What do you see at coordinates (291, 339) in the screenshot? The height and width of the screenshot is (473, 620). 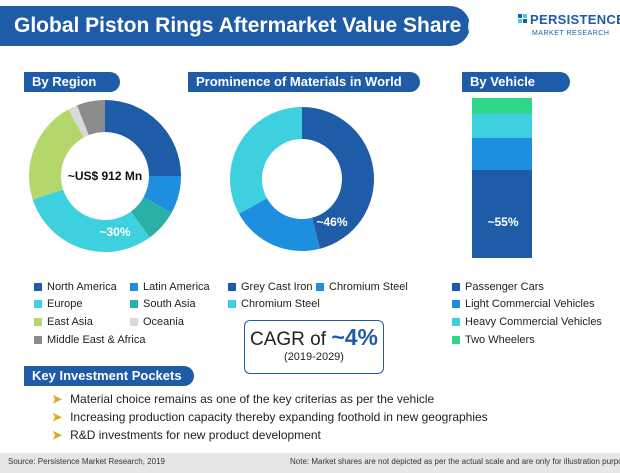 I see `cagr-prefix: CAGR of` at bounding box center [291, 339].